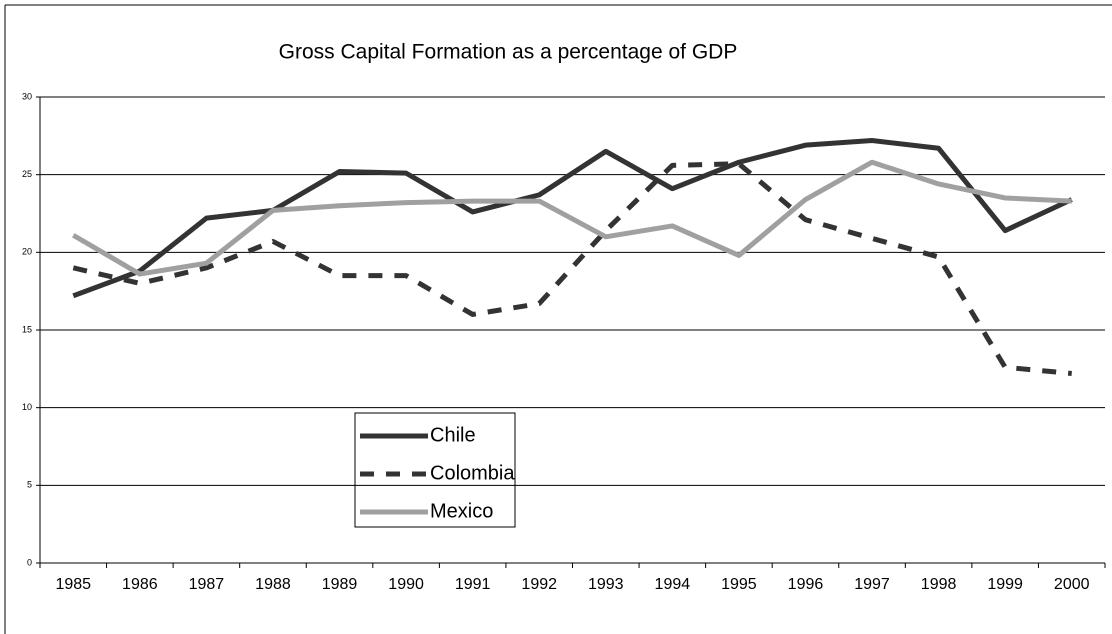 The height and width of the screenshot is (634, 1112). Describe the element at coordinates (340, 584) in the screenshot. I see `x-tick-label: 1989` at that location.